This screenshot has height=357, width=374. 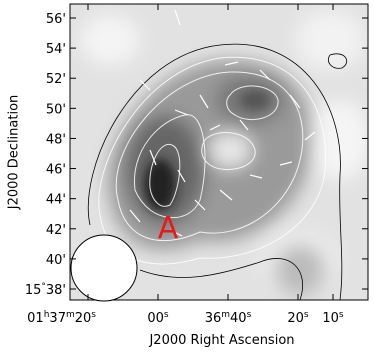 I want to click on y-tick-label: 48', so click(x=56, y=139).